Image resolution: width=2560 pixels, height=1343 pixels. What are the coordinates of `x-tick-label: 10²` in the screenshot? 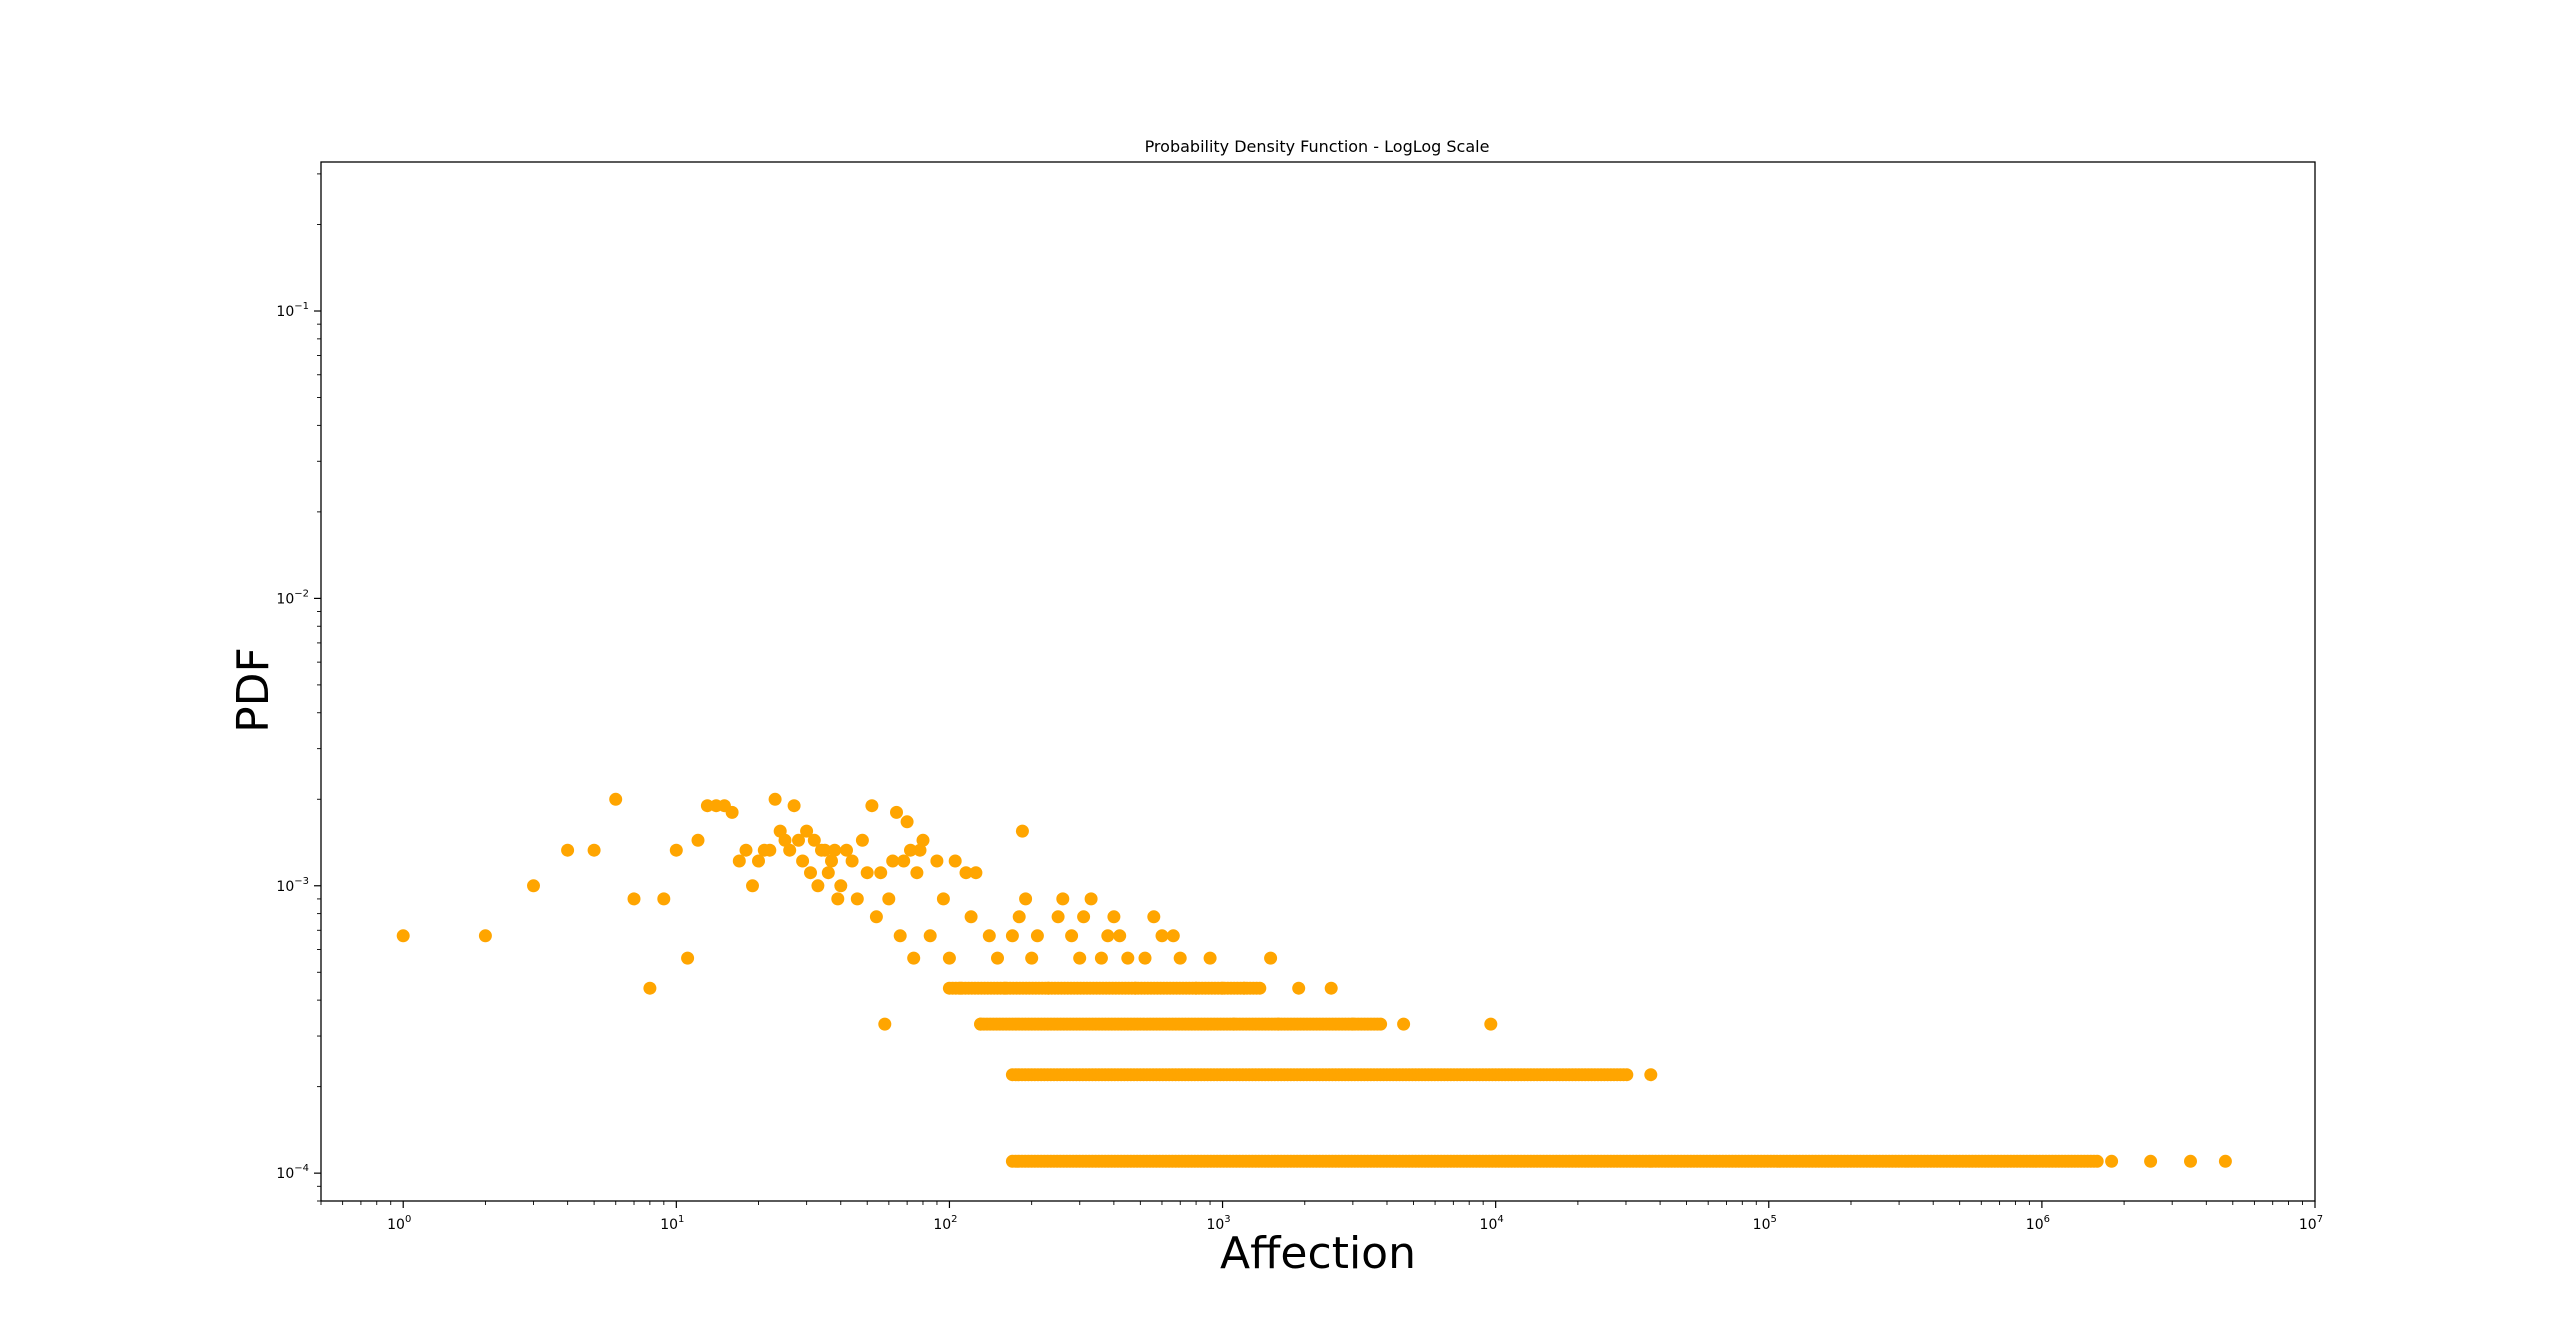 It's located at (945, 1223).